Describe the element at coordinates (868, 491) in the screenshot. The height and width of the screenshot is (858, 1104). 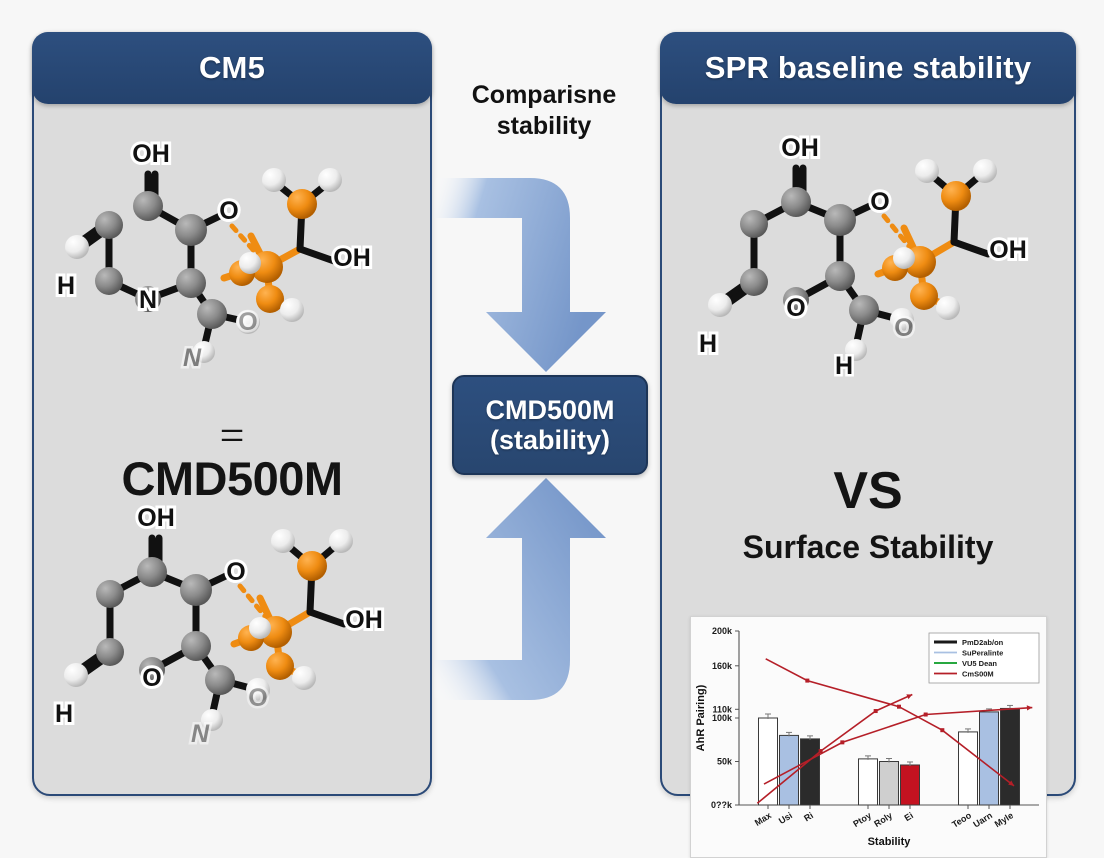
I see `vs-label: VS` at that location.